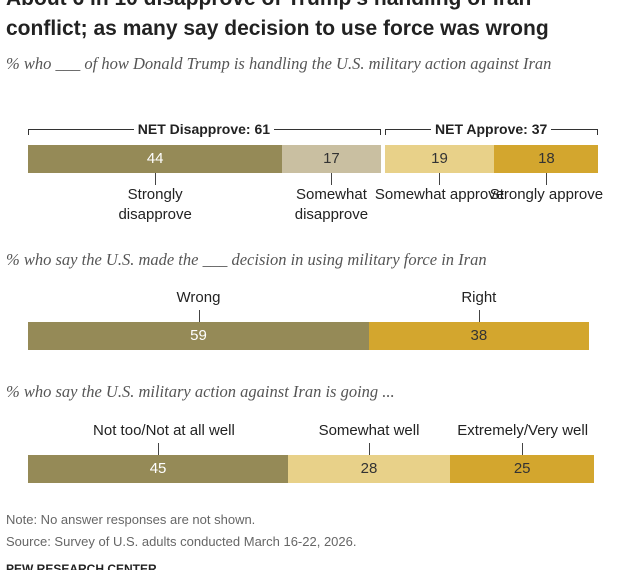 The height and width of the screenshot is (570, 640). What do you see at coordinates (204, 129) in the screenshot?
I see `net-label: NET Disapprove: 61` at bounding box center [204, 129].